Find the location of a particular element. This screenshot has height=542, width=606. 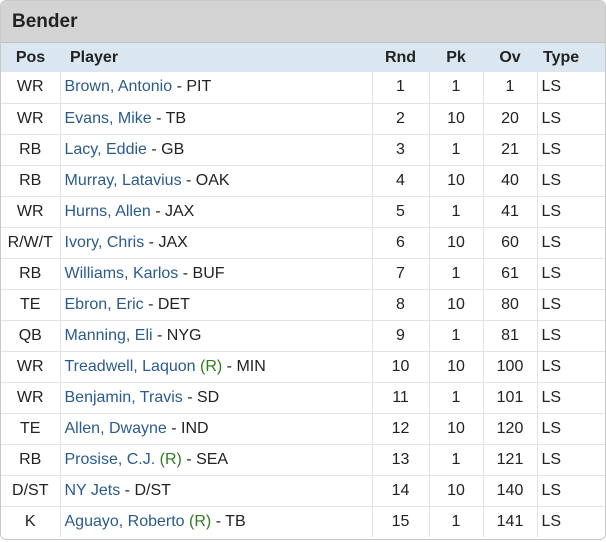

round-cell: 4 is located at coordinates (401, 180).